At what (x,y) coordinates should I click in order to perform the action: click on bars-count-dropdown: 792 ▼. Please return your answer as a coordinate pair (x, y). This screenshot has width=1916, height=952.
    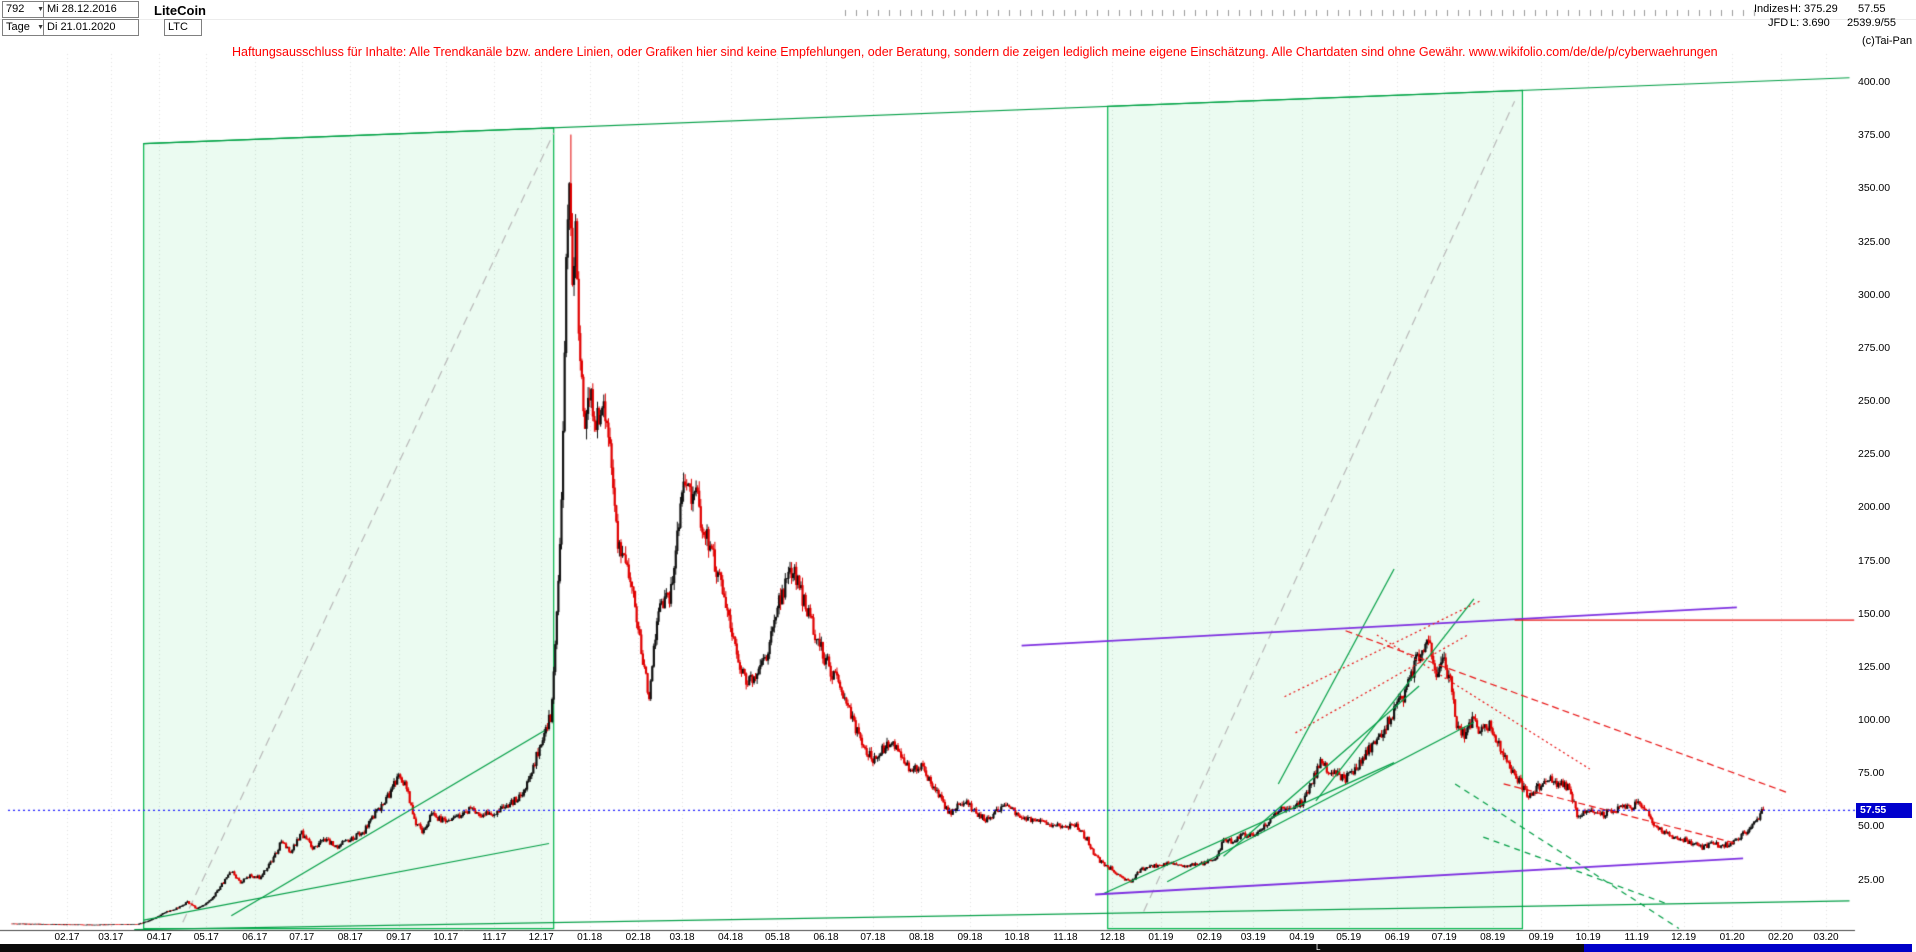
    Looking at the image, I should click on (25, 9).